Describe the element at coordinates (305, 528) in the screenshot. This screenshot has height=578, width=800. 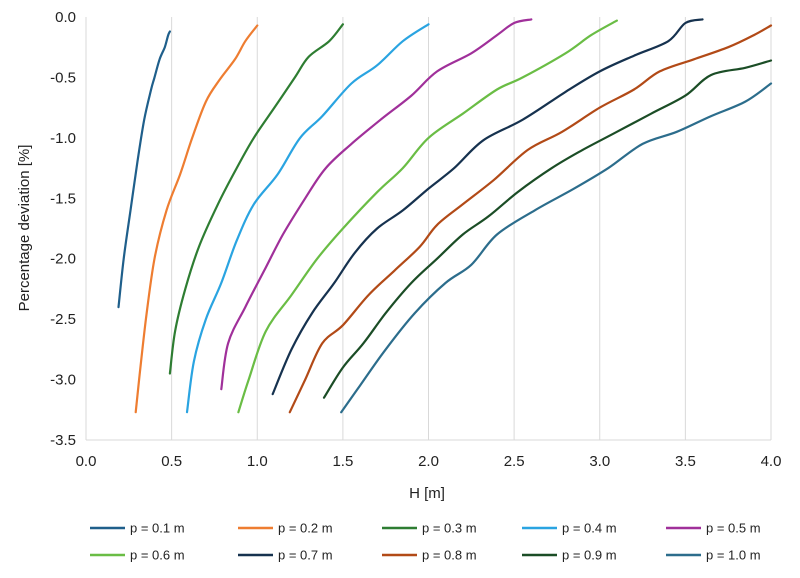
I see `legend-label: p = 0.2 m` at that location.